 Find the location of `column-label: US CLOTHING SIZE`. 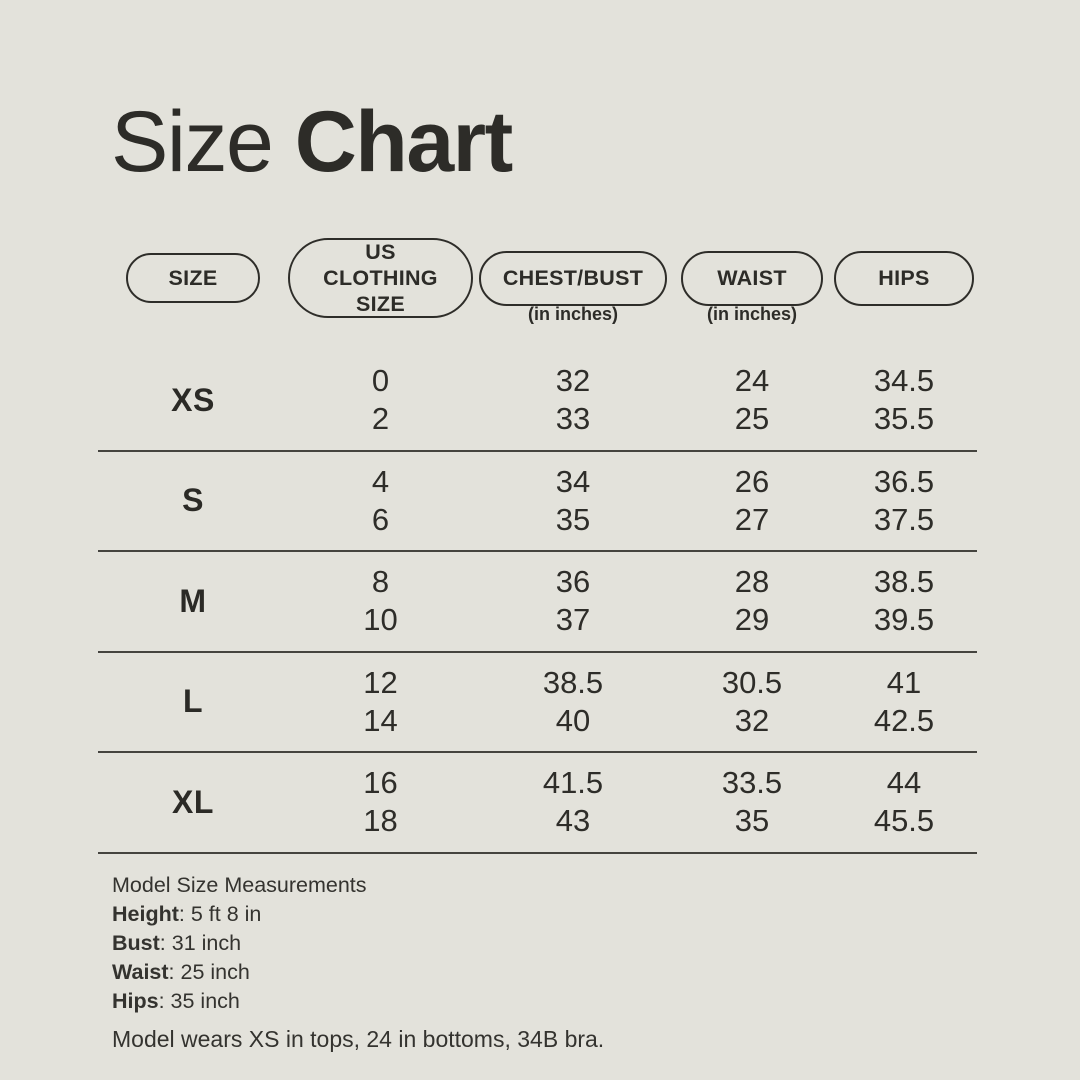

column-label: US CLOTHING SIZE is located at coordinates (380, 278).